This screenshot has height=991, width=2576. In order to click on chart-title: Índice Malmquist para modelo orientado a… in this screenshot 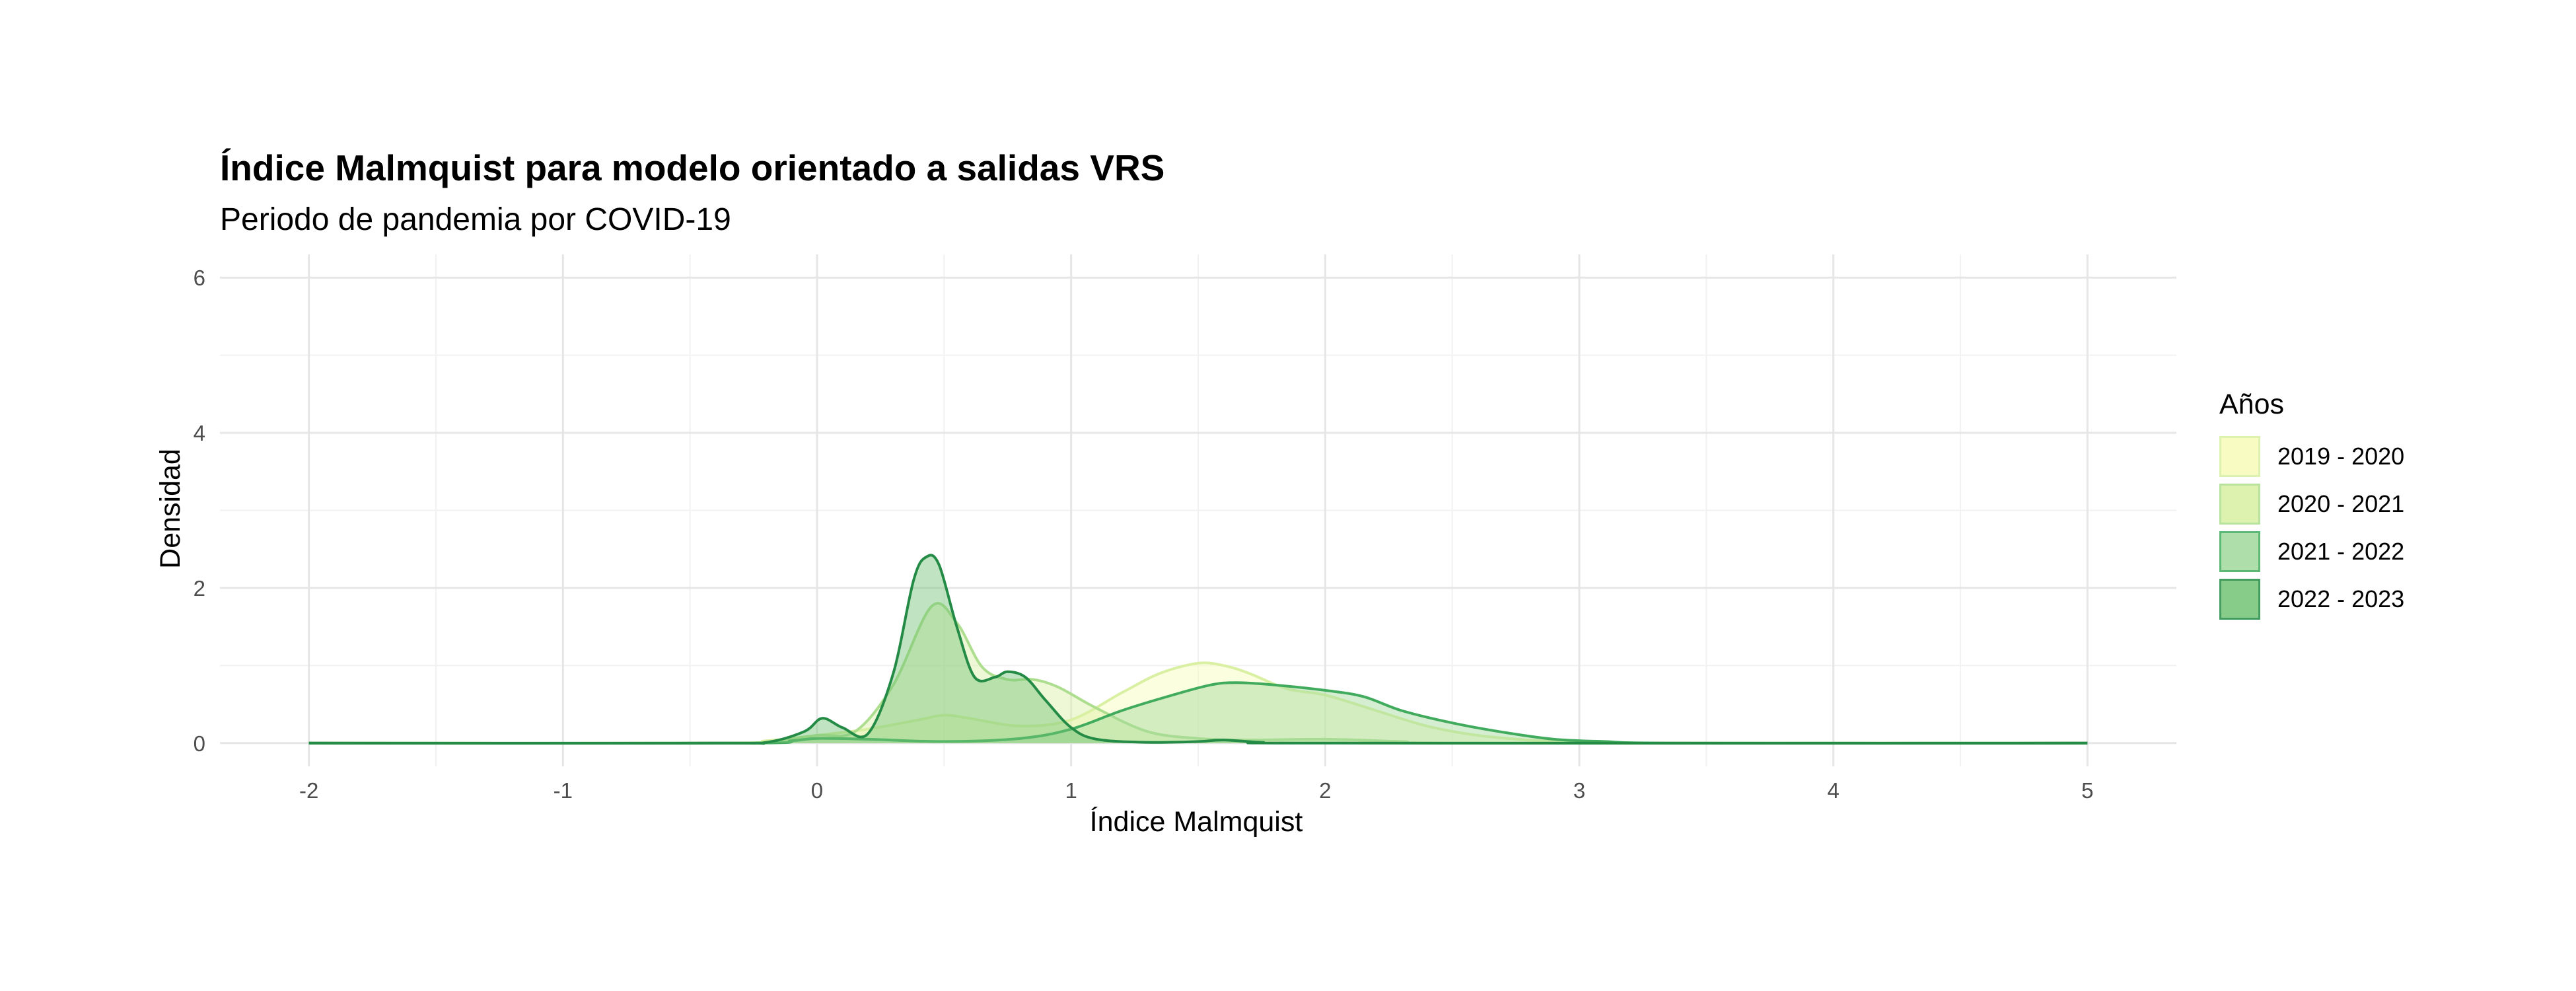, I will do `click(692, 167)`.